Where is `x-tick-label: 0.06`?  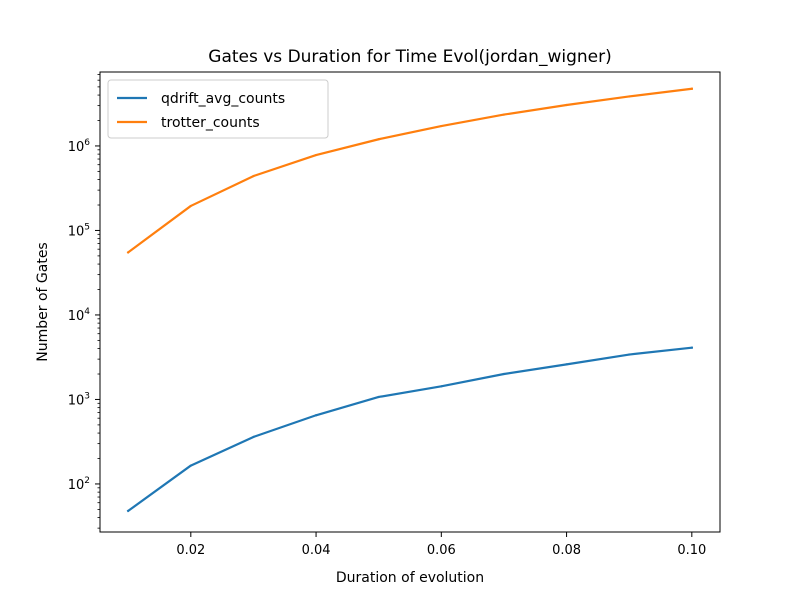 x-tick-label: 0.06 is located at coordinates (441, 550).